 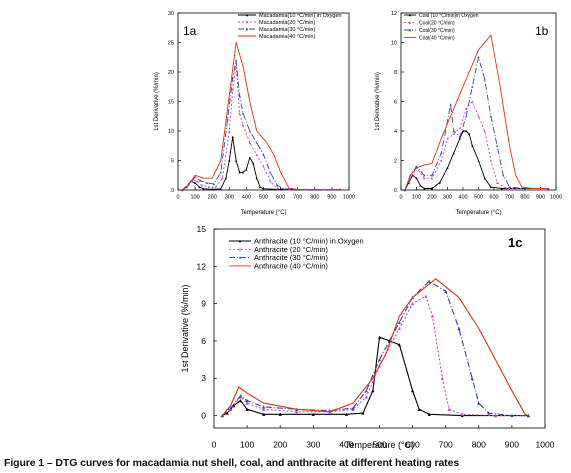 What do you see at coordinates (287, 37) in the screenshot?
I see `legend-label: Macadamia(40 °C/min)` at bounding box center [287, 37].